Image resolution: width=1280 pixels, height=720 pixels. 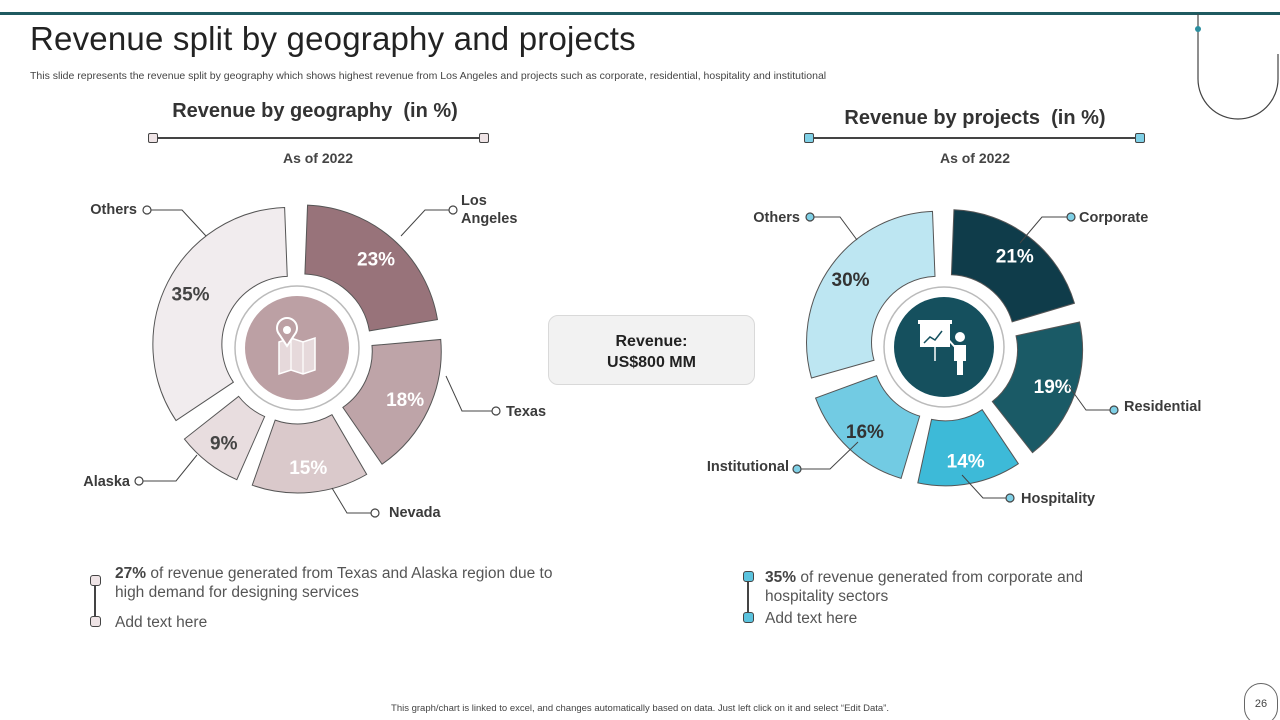 What do you see at coordinates (95, 621) in the screenshot?
I see `geography-placeholder-bullet` at bounding box center [95, 621].